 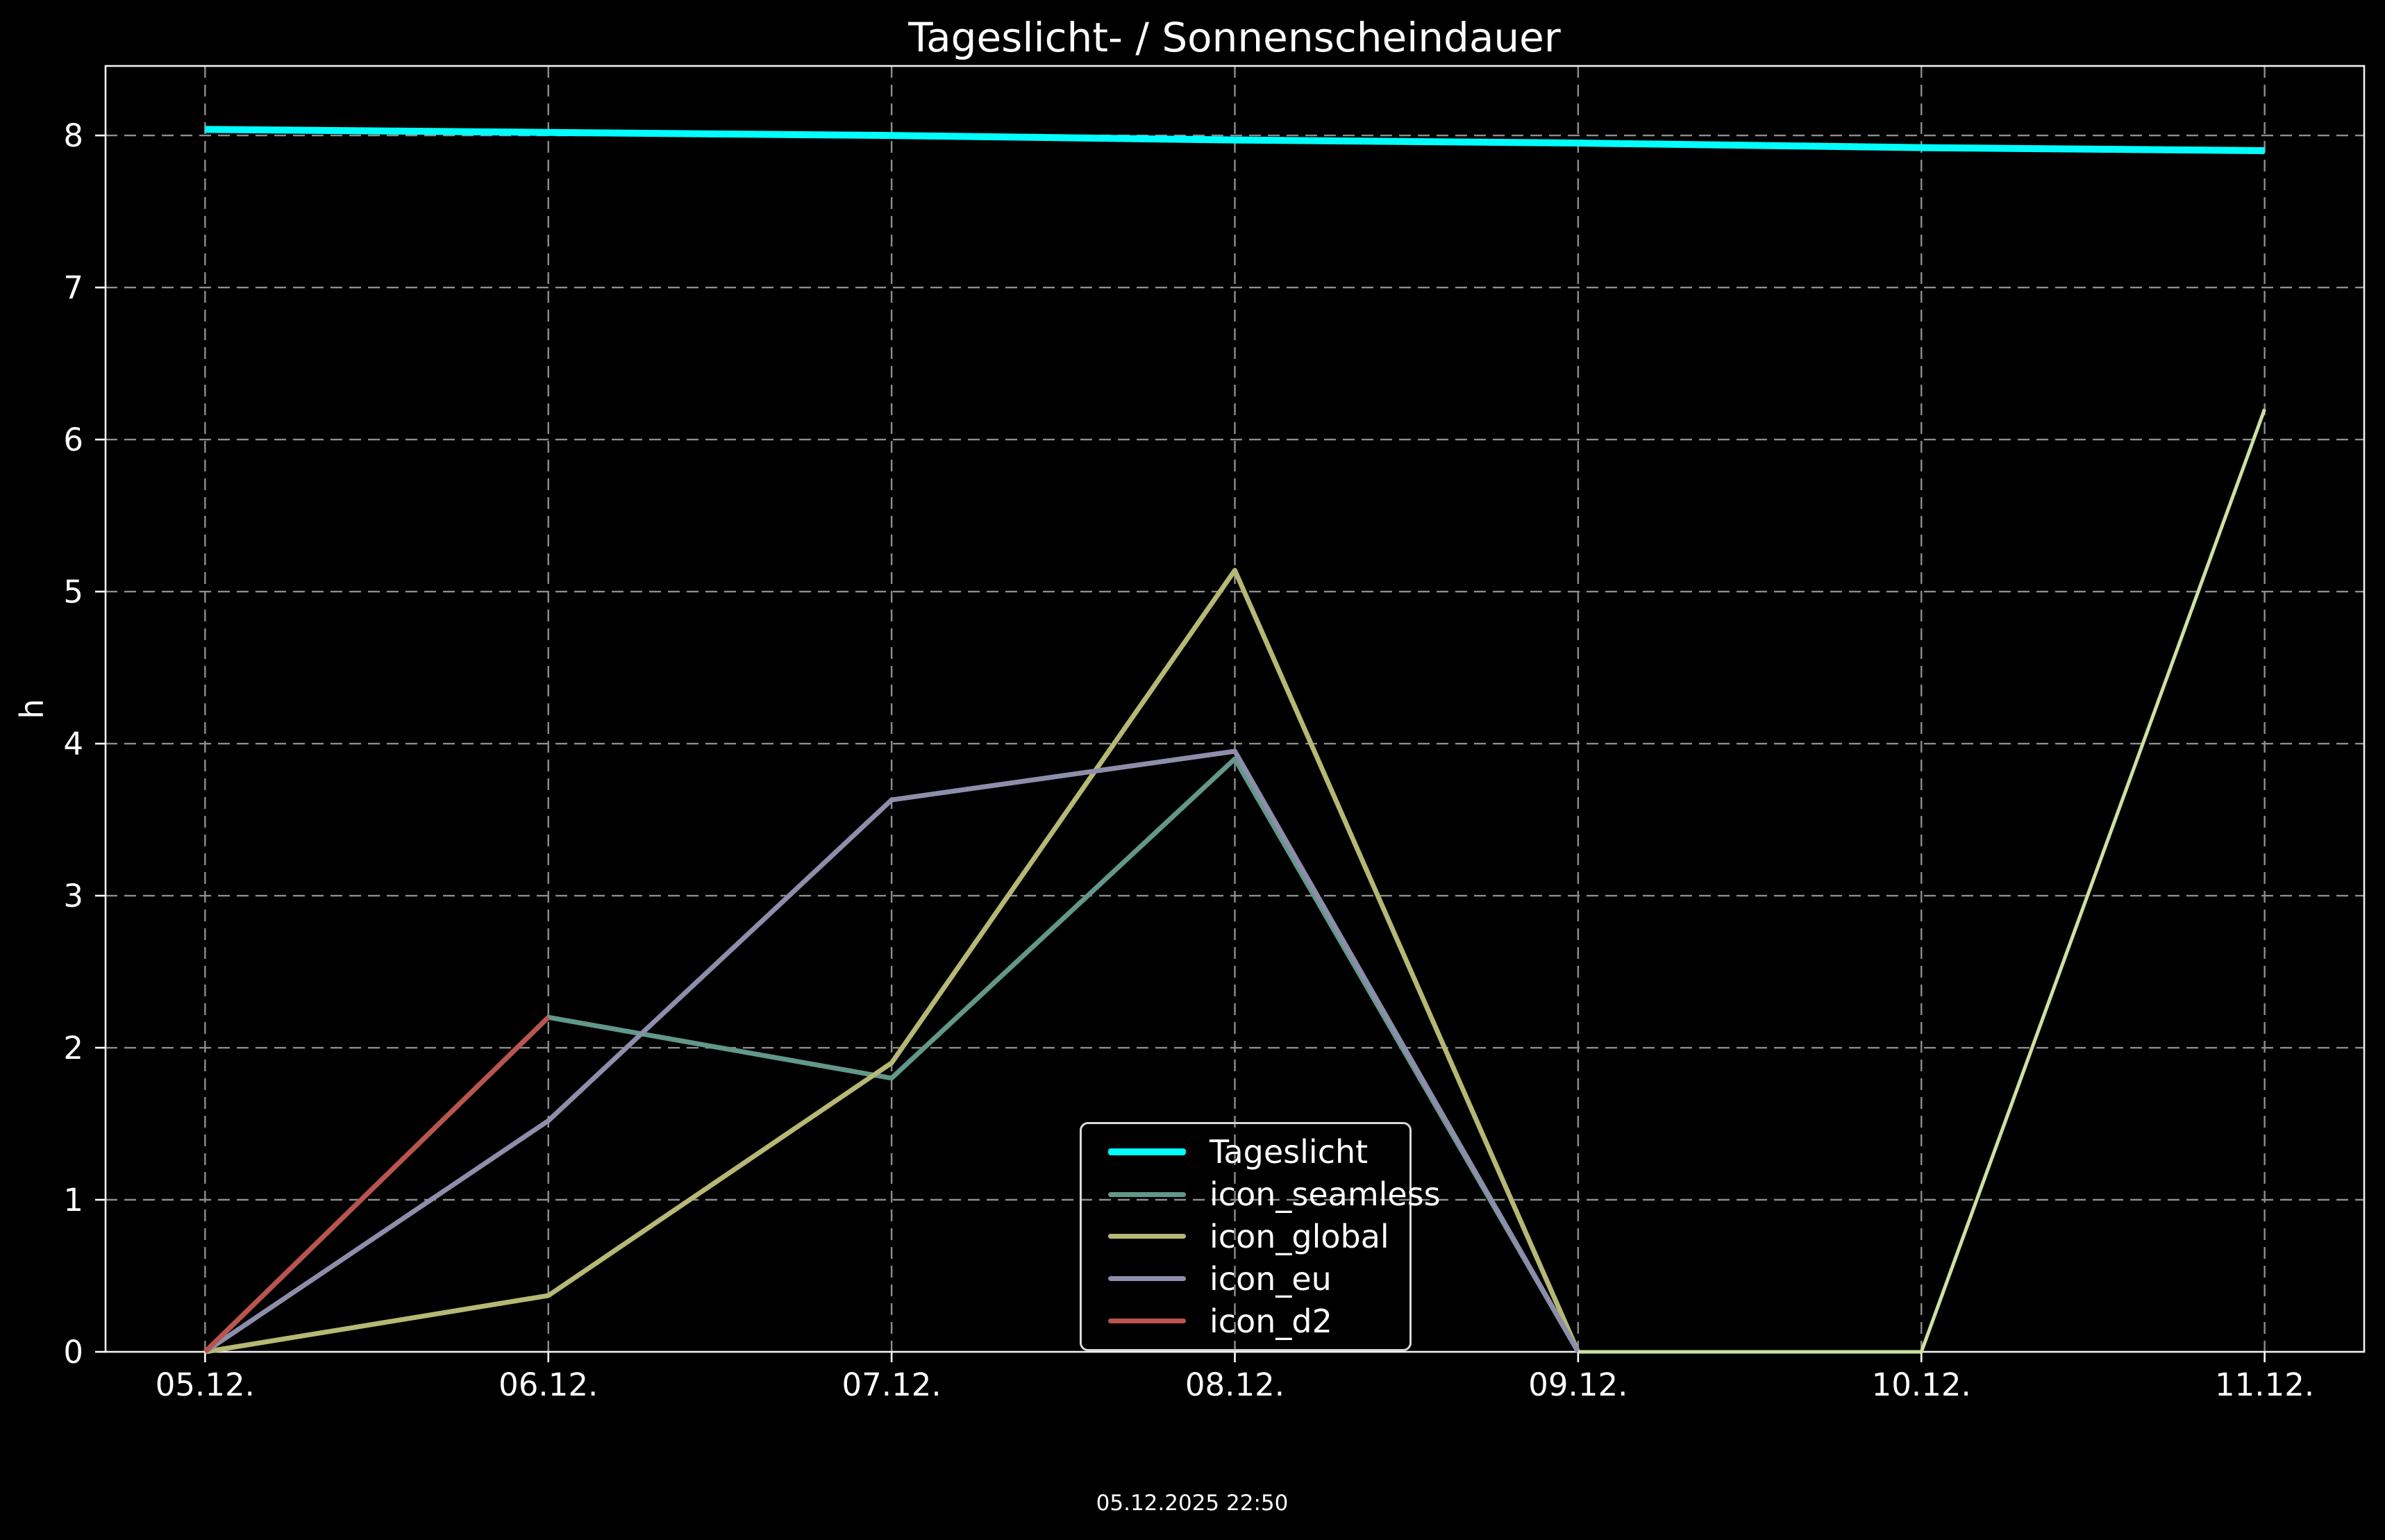 What do you see at coordinates (32, 708) in the screenshot?
I see `y-axis-label: h` at bounding box center [32, 708].